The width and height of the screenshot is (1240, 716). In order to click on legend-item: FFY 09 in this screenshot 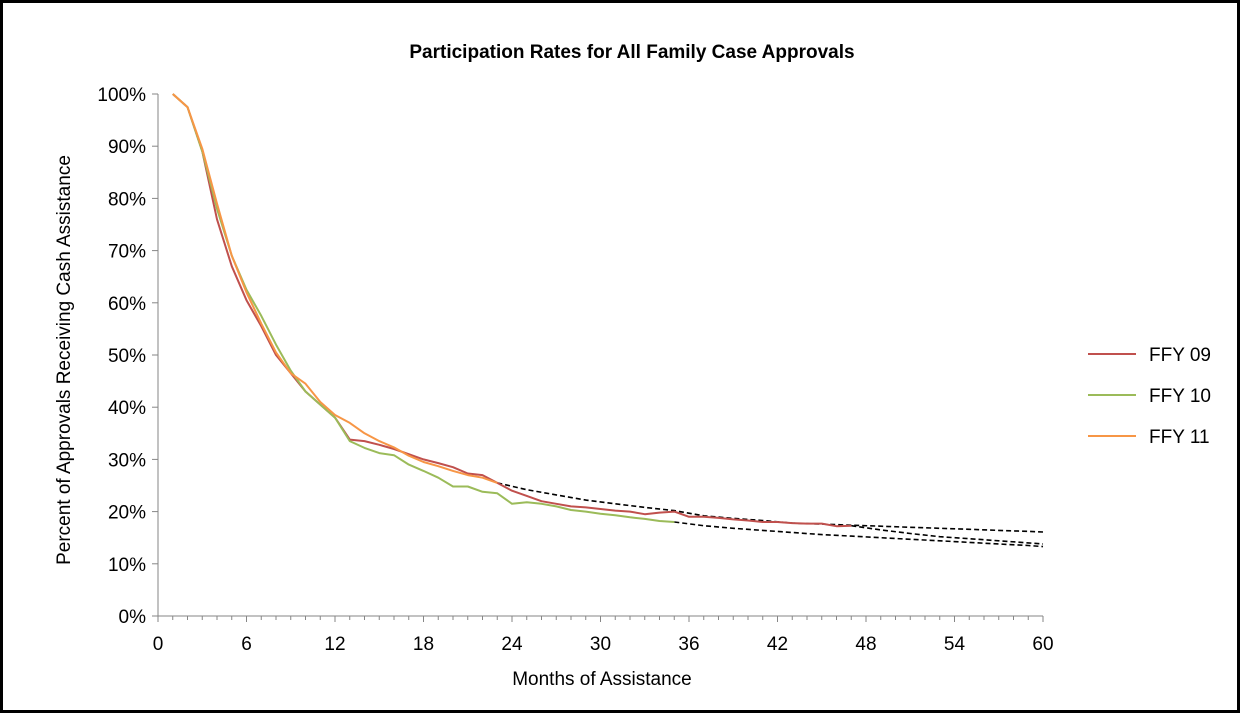, I will do `click(1149, 355)`.